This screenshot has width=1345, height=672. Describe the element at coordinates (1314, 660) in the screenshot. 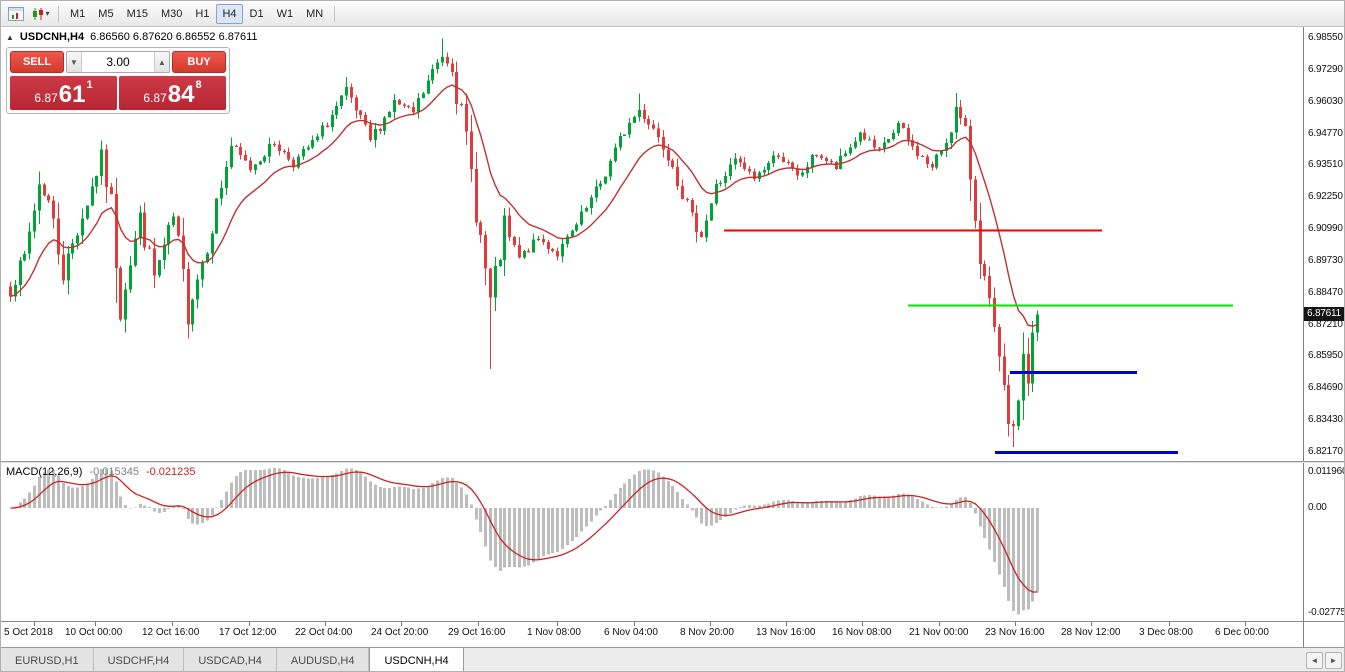

I see `tab-scroll-left-icon: ◄` at that location.